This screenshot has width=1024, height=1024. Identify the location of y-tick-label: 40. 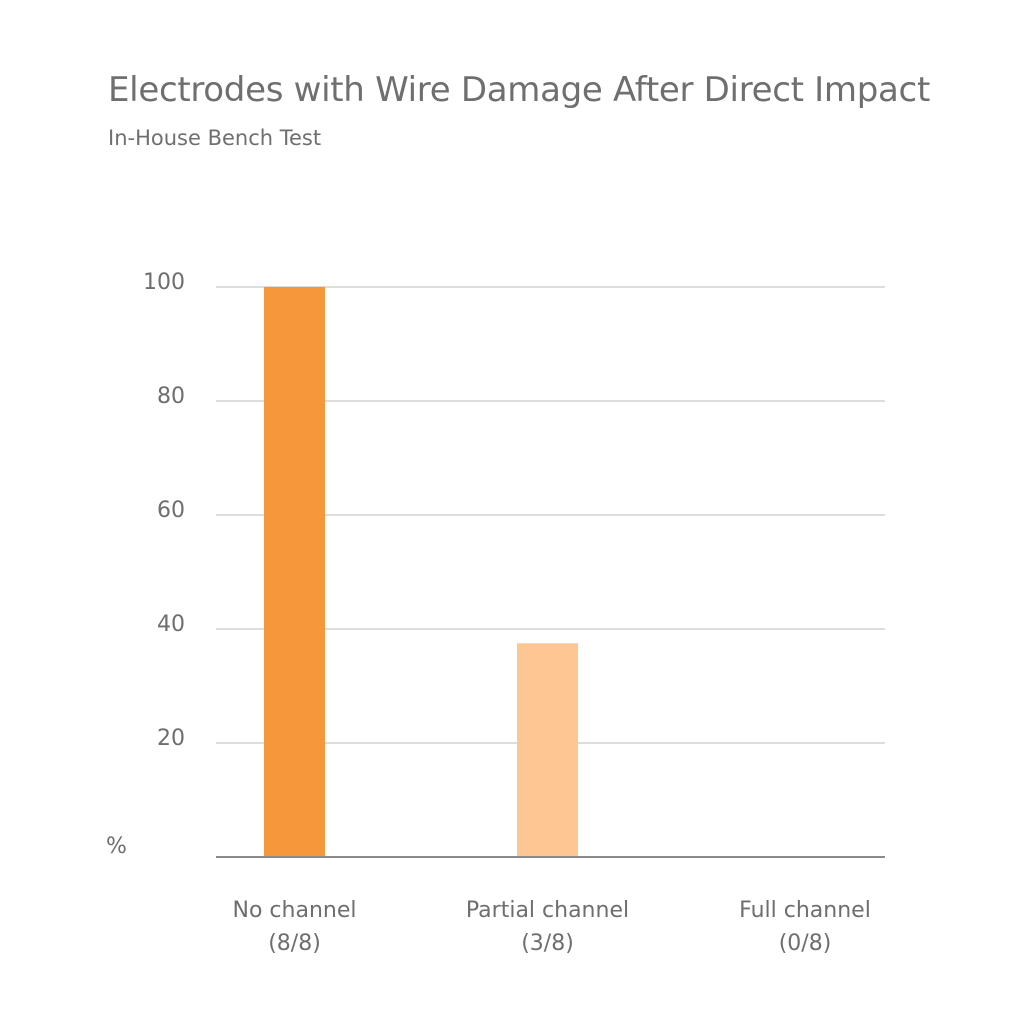
(171, 624).